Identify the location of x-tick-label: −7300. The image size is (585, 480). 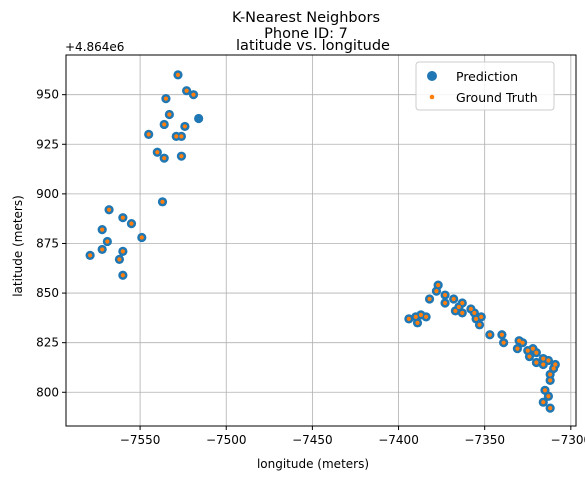
(568, 440).